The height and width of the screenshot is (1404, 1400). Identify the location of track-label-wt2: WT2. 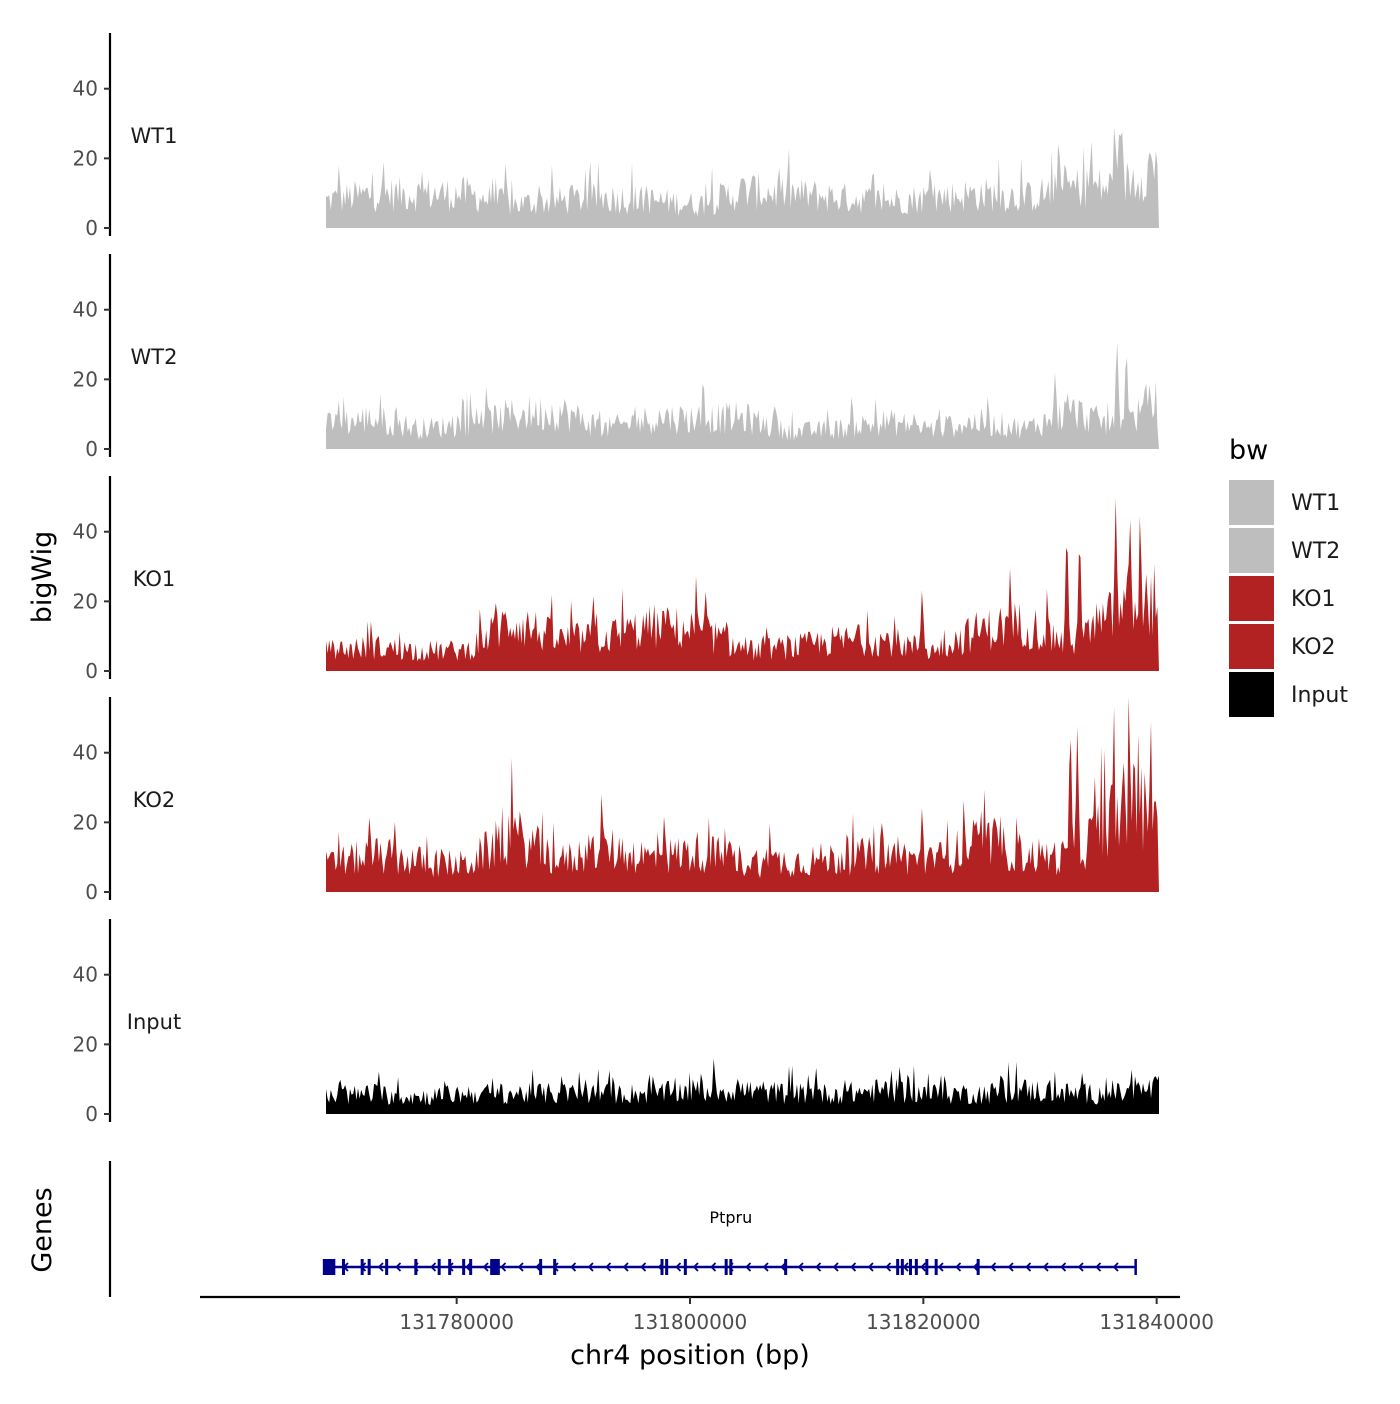
(154, 357).